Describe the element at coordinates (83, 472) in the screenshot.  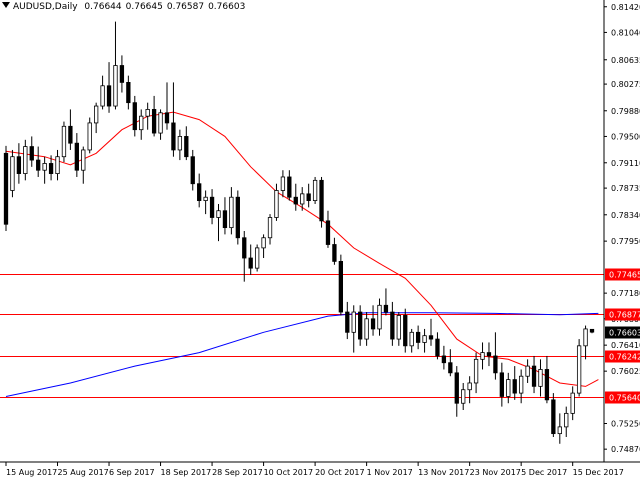
I see `x-tick-label: 25 Aug 2017` at that location.